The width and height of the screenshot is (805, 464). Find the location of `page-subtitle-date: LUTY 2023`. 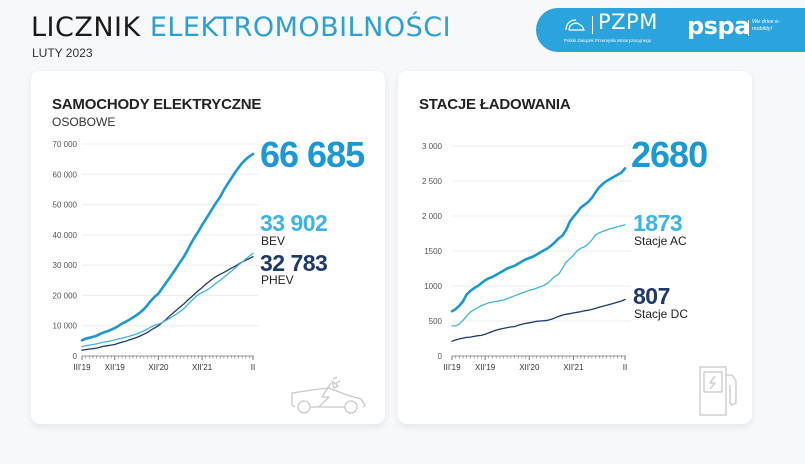

page-subtitle-date: LUTY 2023 is located at coordinates (62, 53).